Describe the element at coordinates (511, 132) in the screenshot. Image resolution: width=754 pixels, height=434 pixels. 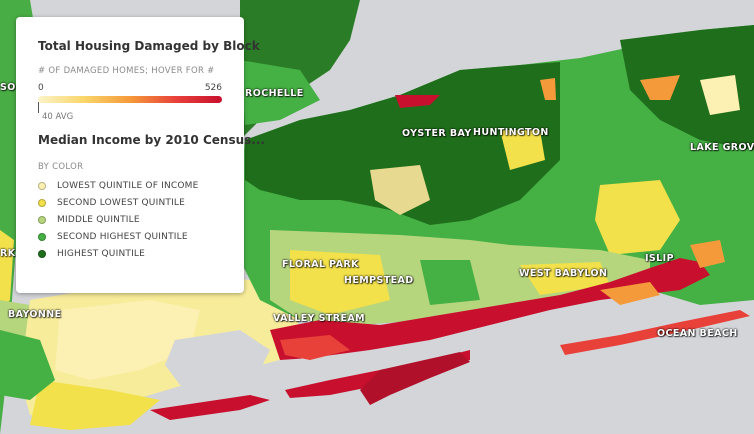
I see `place-label-huntington: HUNTINGTON` at that location.